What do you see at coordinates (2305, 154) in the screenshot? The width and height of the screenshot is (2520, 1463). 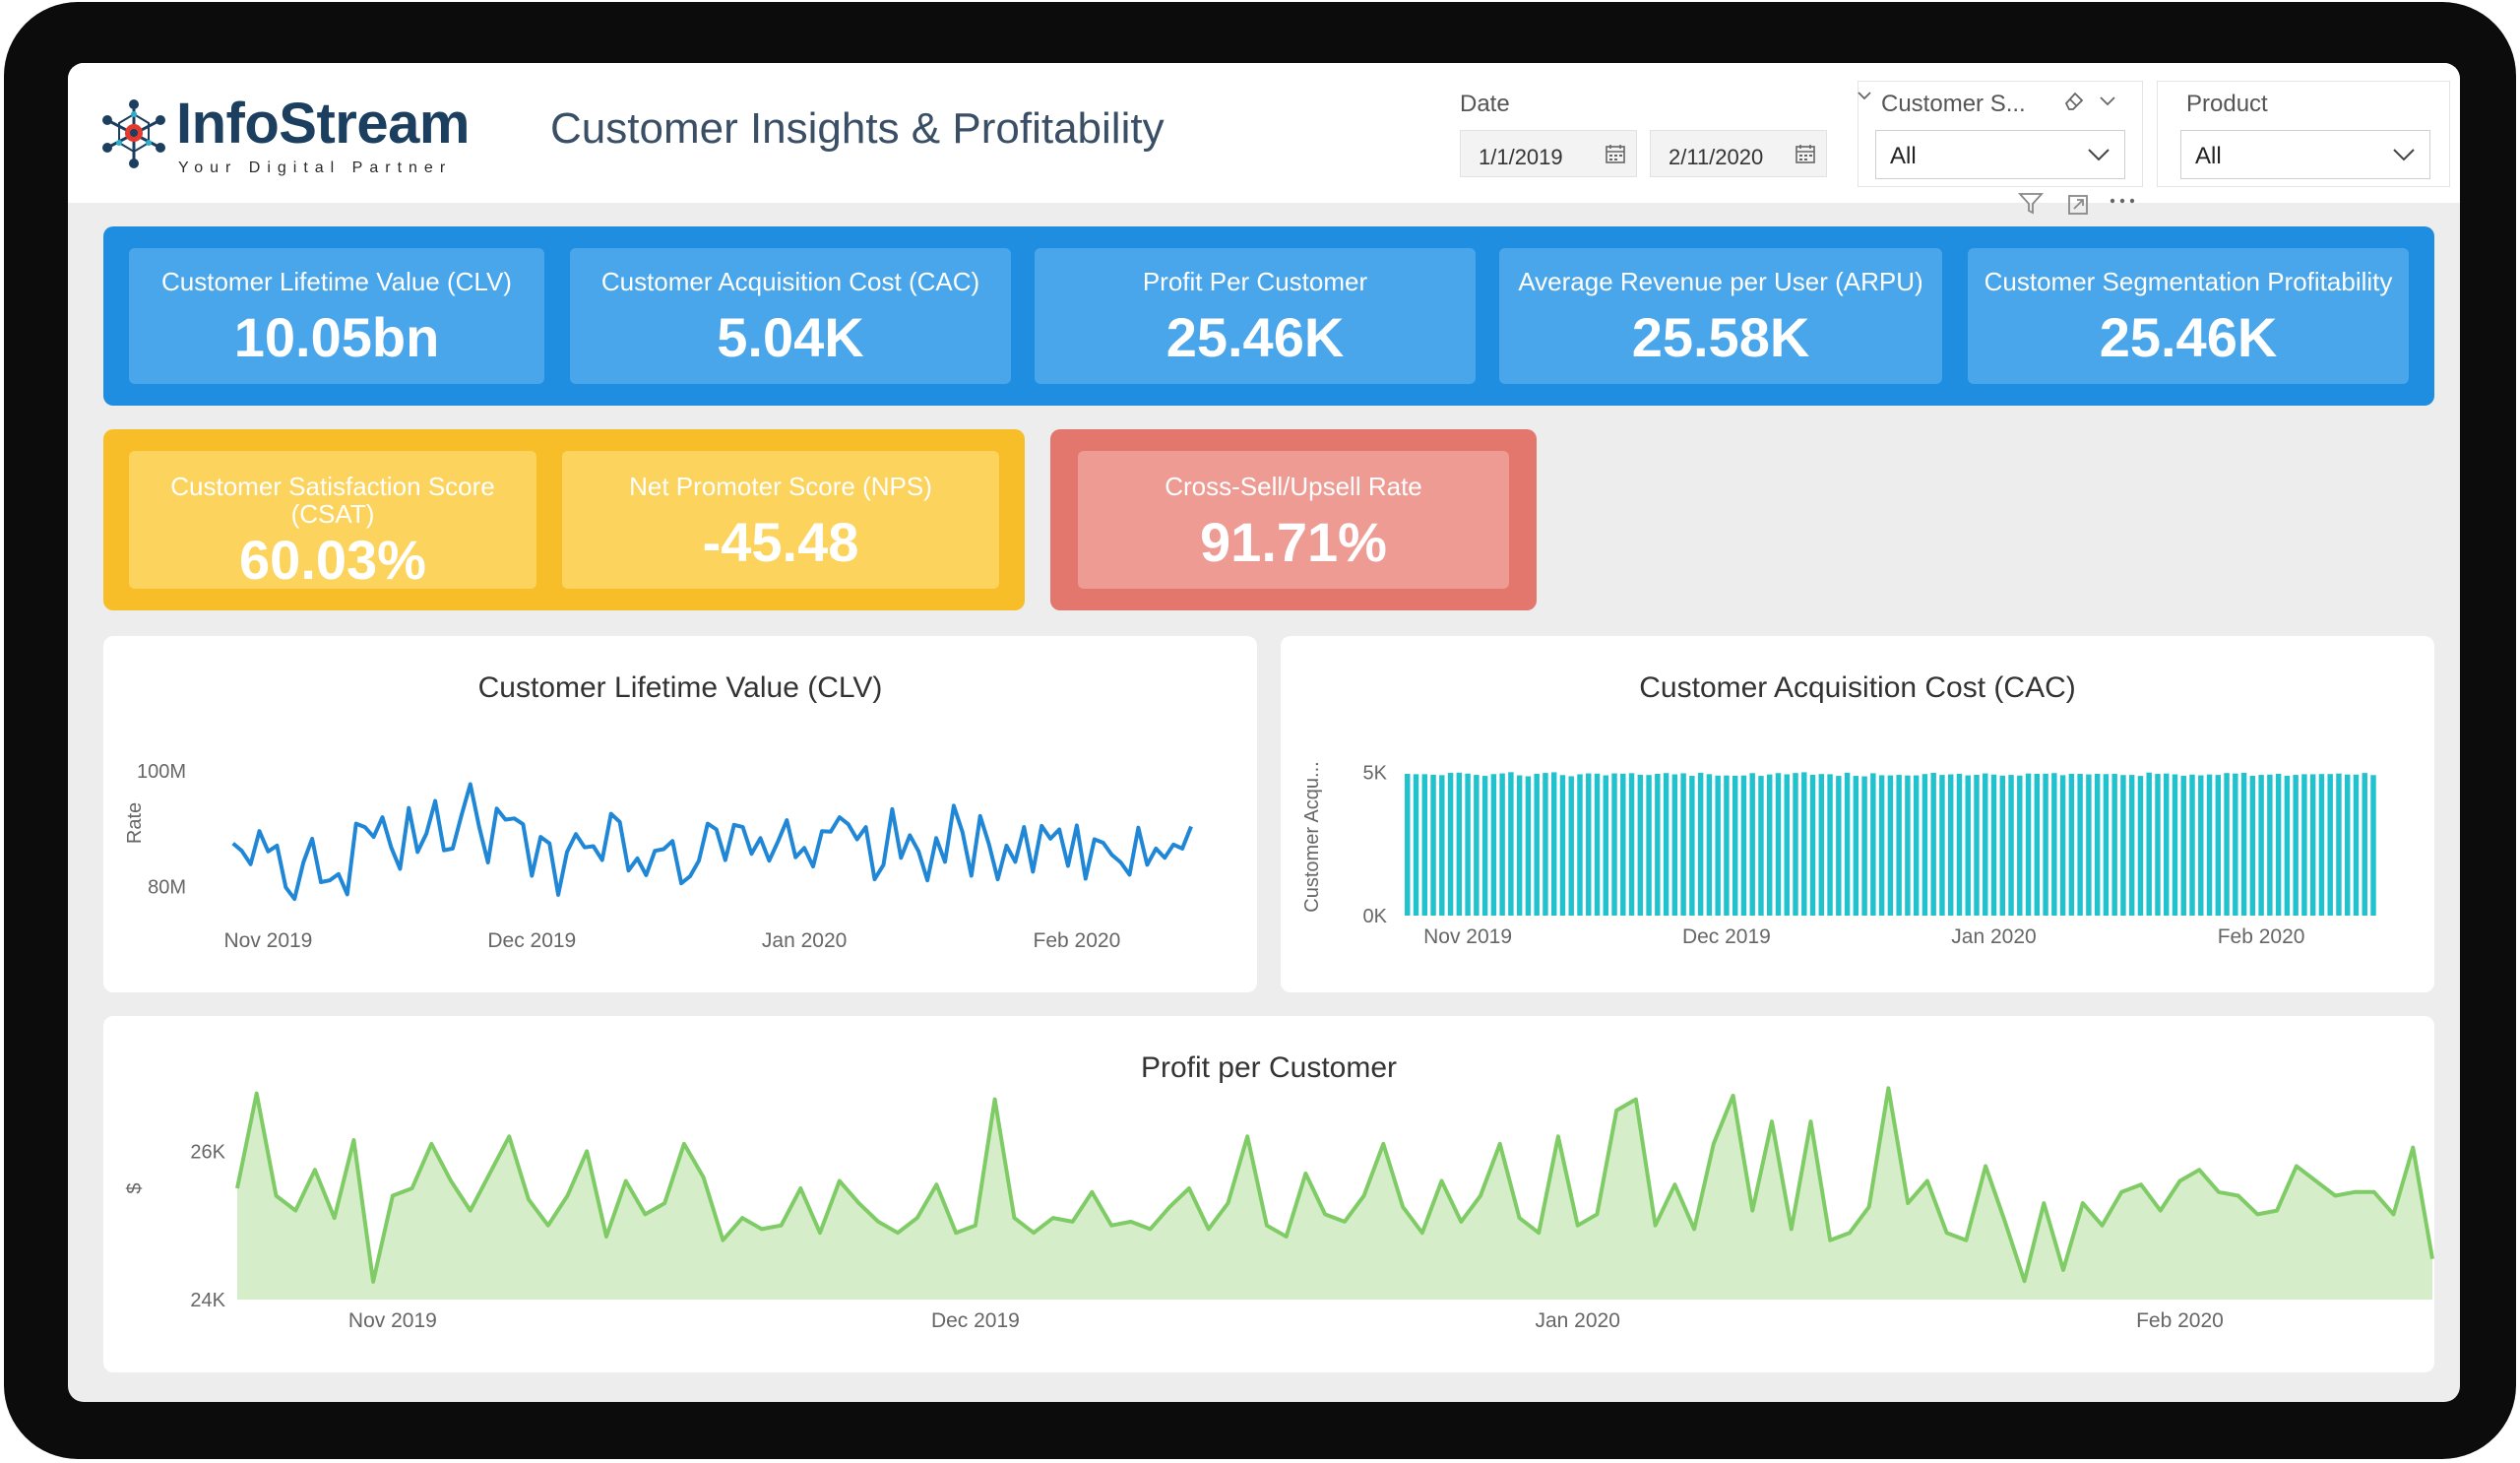 I see `product-dropdown: All` at bounding box center [2305, 154].